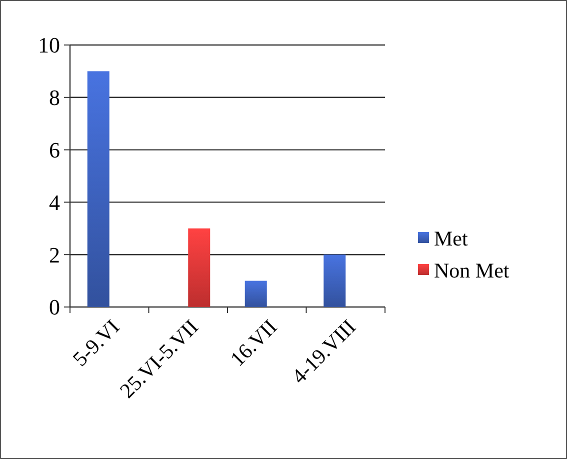  What do you see at coordinates (54, 255) in the screenshot?
I see `y-tick-label: 2` at bounding box center [54, 255].